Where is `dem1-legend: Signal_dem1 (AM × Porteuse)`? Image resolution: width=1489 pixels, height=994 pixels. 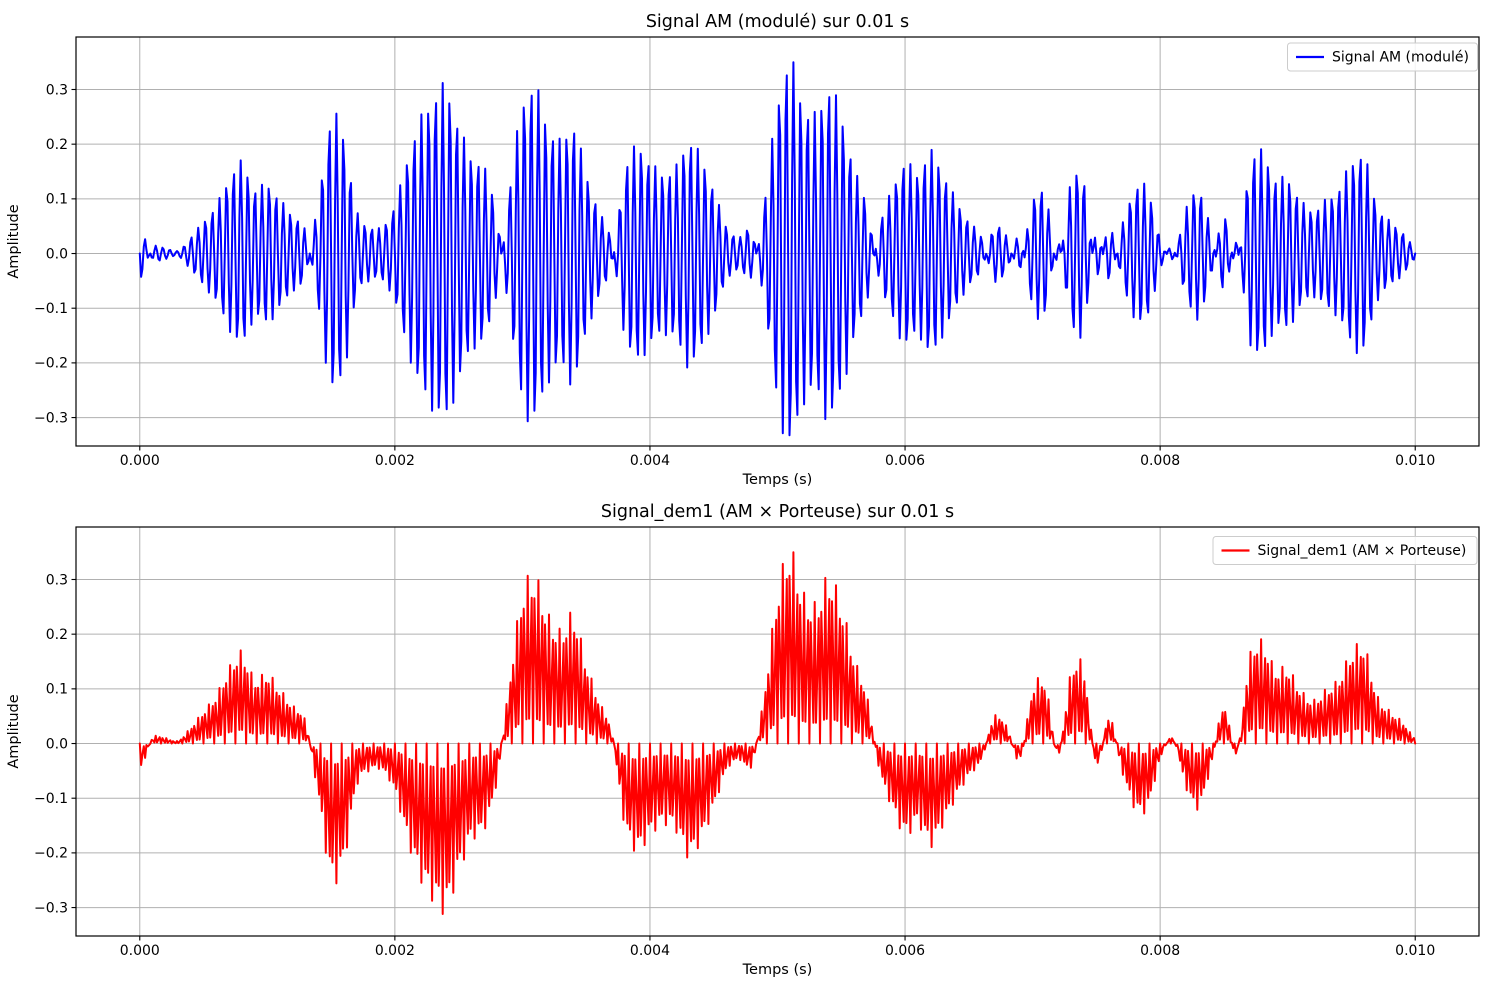 dem1-legend: Signal_dem1 (AM × Porteuse) is located at coordinates (1345, 550).